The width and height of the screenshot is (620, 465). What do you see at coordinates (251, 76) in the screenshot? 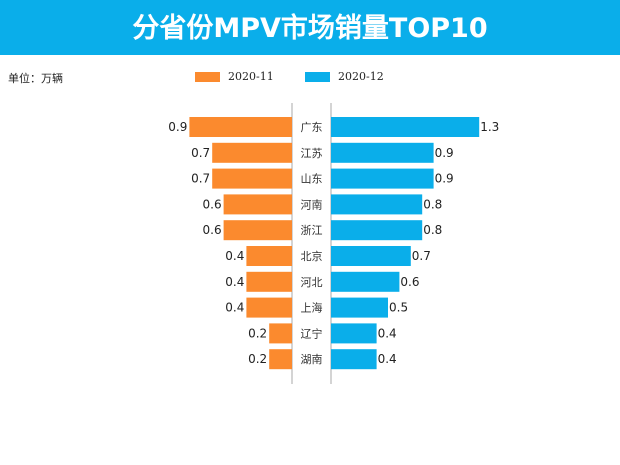
I see `legend-label: 2020-11` at bounding box center [251, 76].